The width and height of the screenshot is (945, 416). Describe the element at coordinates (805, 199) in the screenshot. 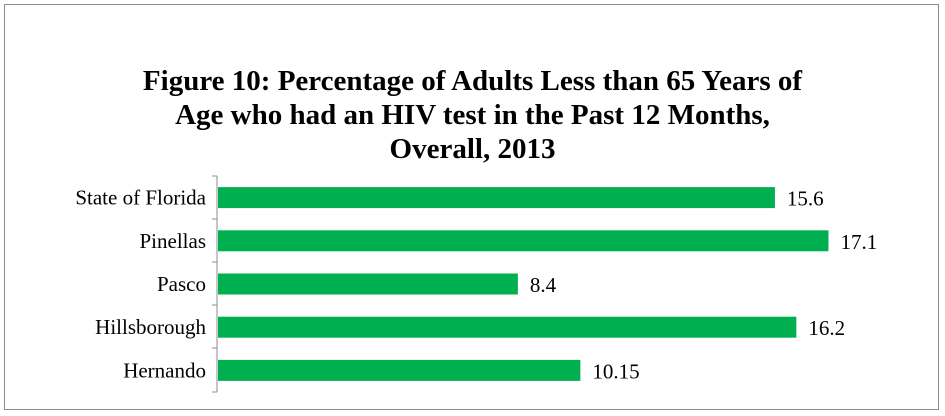

I see `data-label: 15.6` at that location.